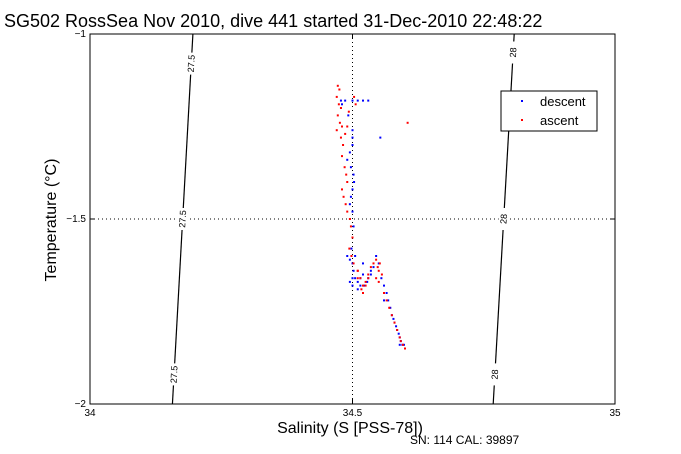  Describe the element at coordinates (81, 34) in the screenshot. I see `y-tick-label: −1` at that location.